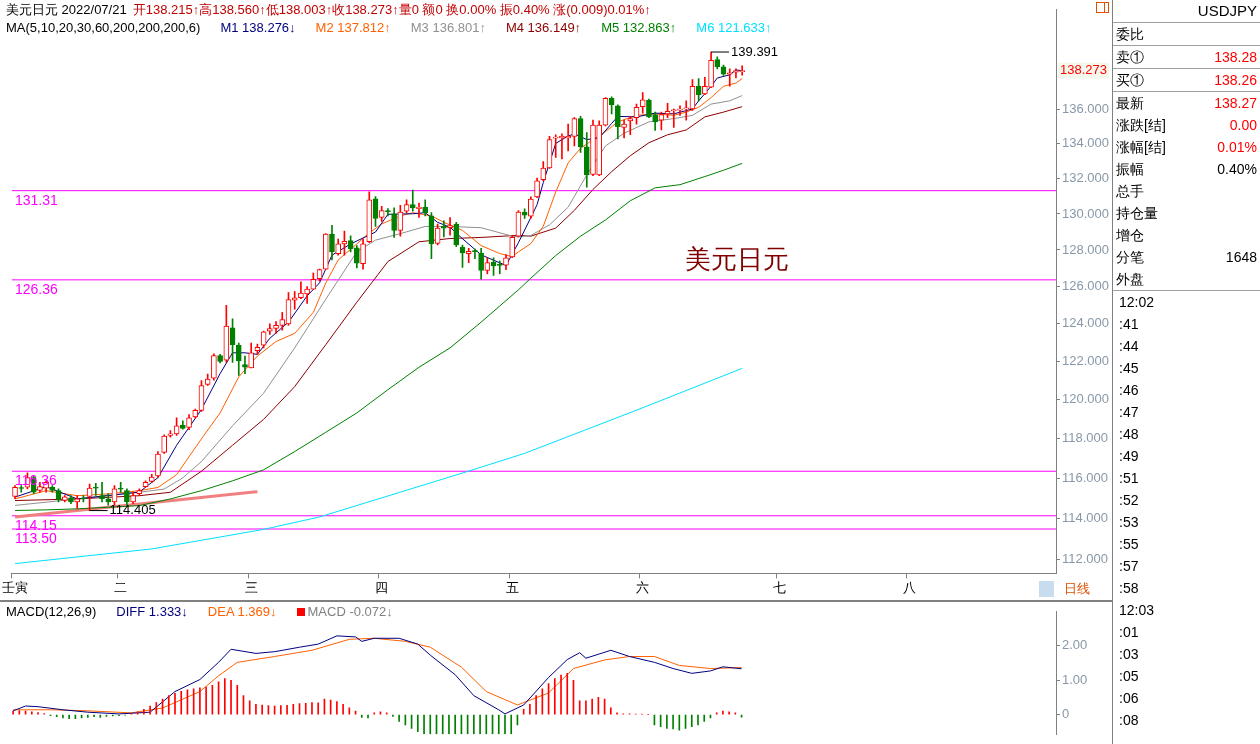 The image size is (1260, 744). Describe the element at coordinates (448, 27) in the screenshot. I see `text: M3 136.801↑` at that location.